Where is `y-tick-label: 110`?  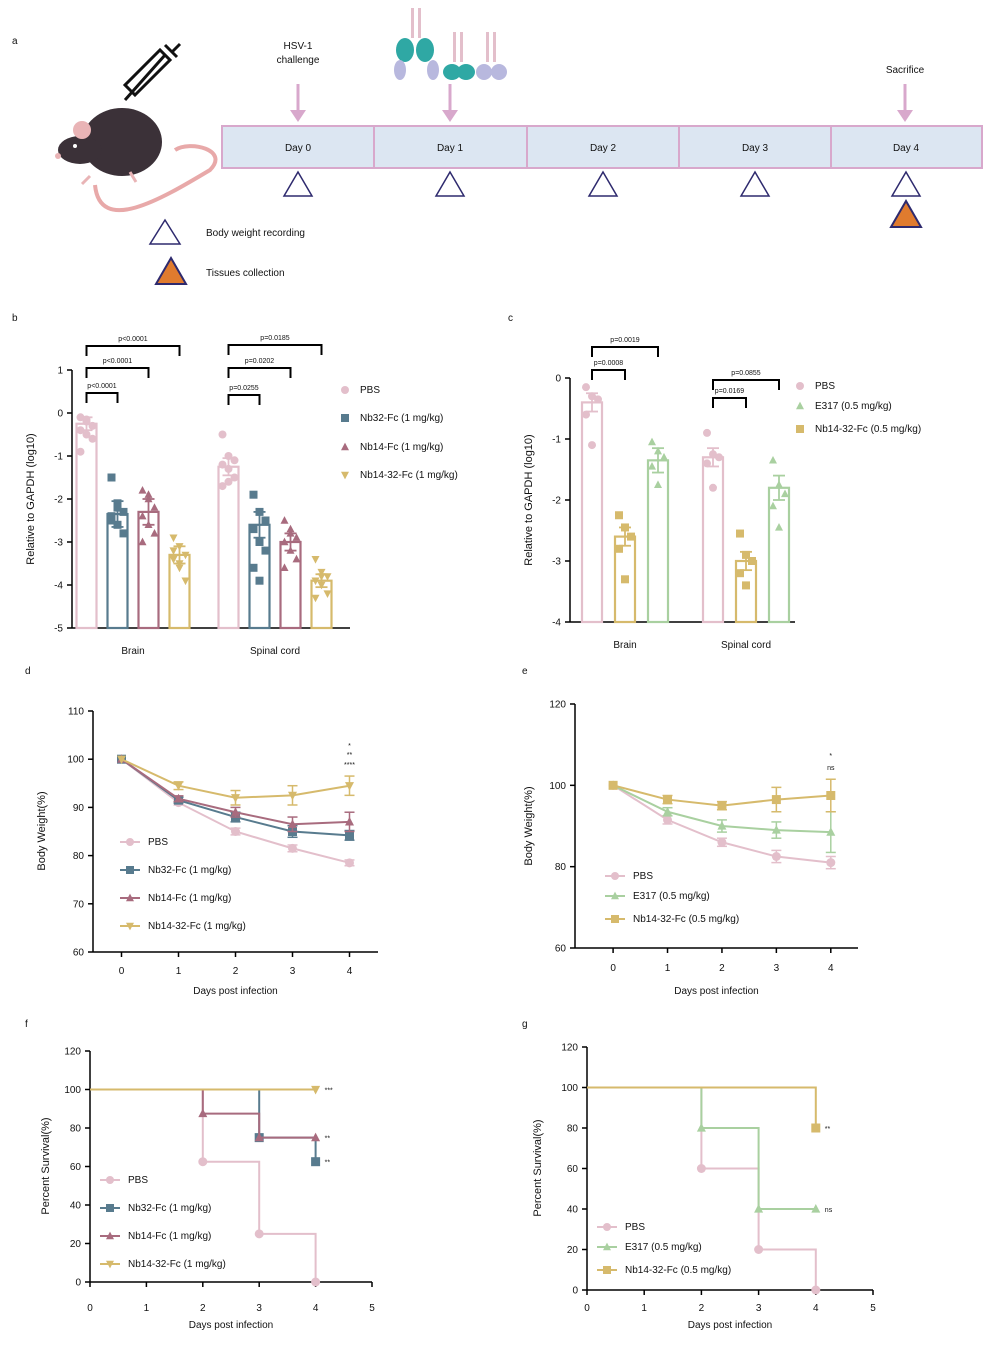
y-tick-label: 110 is located at coordinates (76, 712).